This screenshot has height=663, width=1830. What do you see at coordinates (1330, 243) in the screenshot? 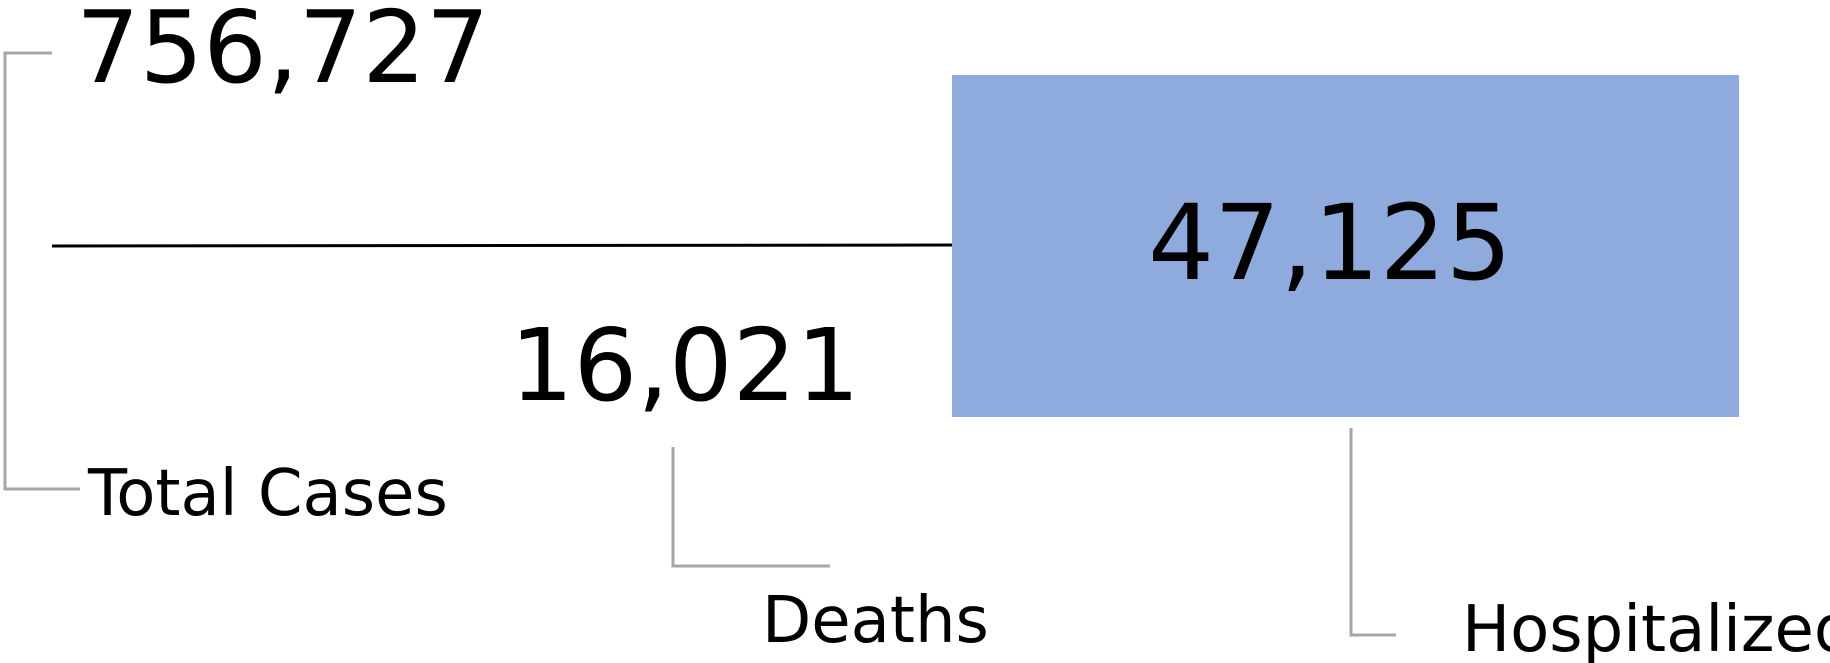
I see `hospitalized-value: 47,125` at bounding box center [1330, 243].